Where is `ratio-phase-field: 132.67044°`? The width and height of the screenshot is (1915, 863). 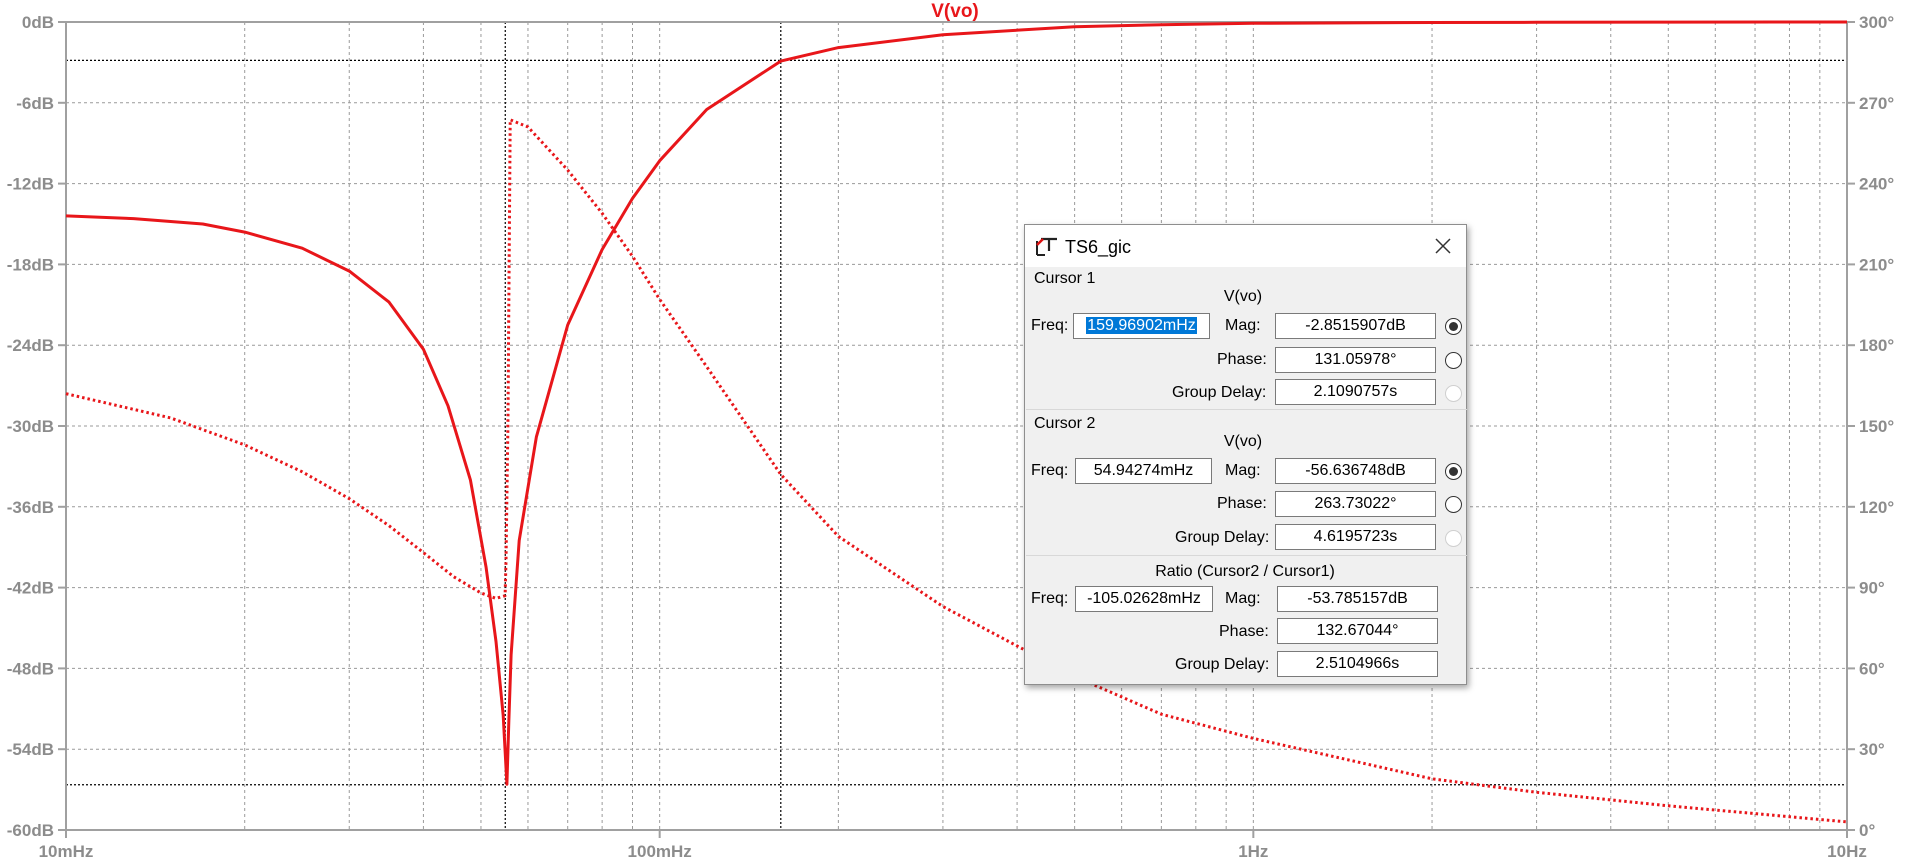 ratio-phase-field: 132.67044° is located at coordinates (1357, 631).